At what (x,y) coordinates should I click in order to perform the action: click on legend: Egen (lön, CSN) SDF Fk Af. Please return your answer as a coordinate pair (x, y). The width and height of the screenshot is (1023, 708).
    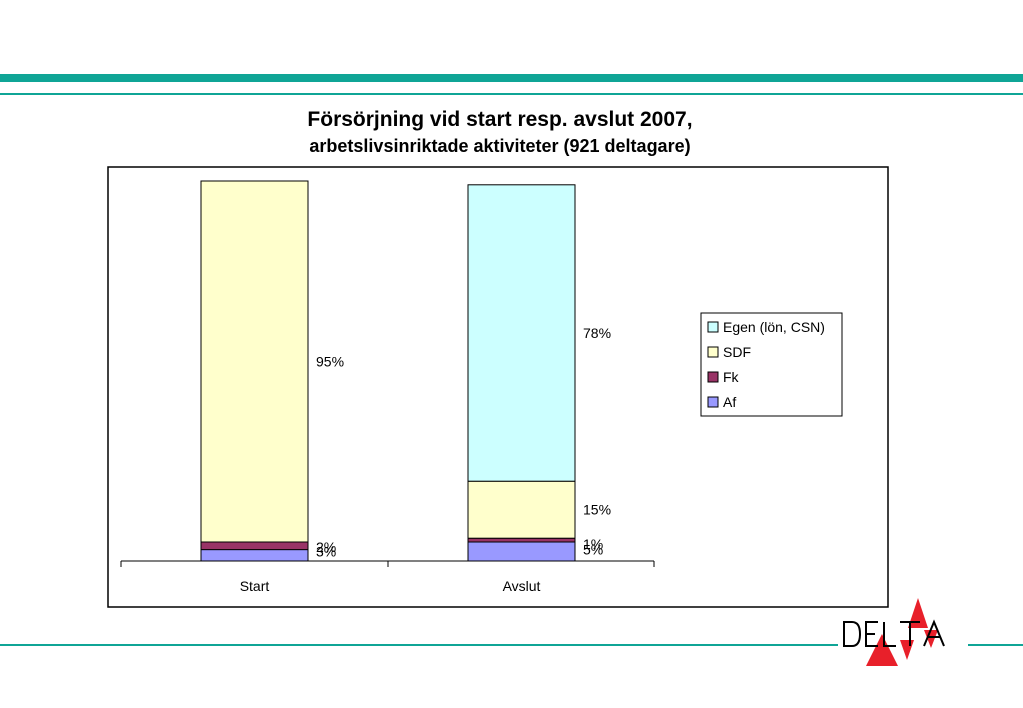
    Looking at the image, I should click on (771, 364).